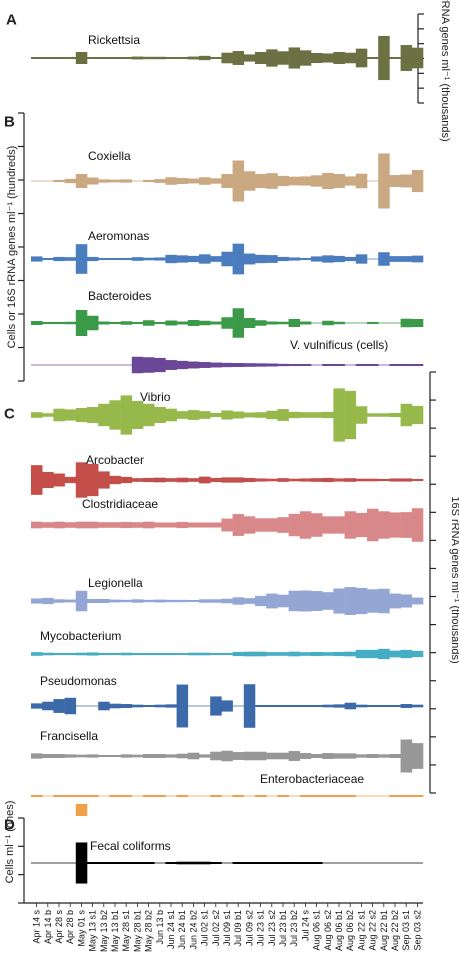  Describe the element at coordinates (454, 579) in the screenshot. I see `panel-c-axis-label: 16S rRNA genes ml⁻¹ (thousands)` at that location.